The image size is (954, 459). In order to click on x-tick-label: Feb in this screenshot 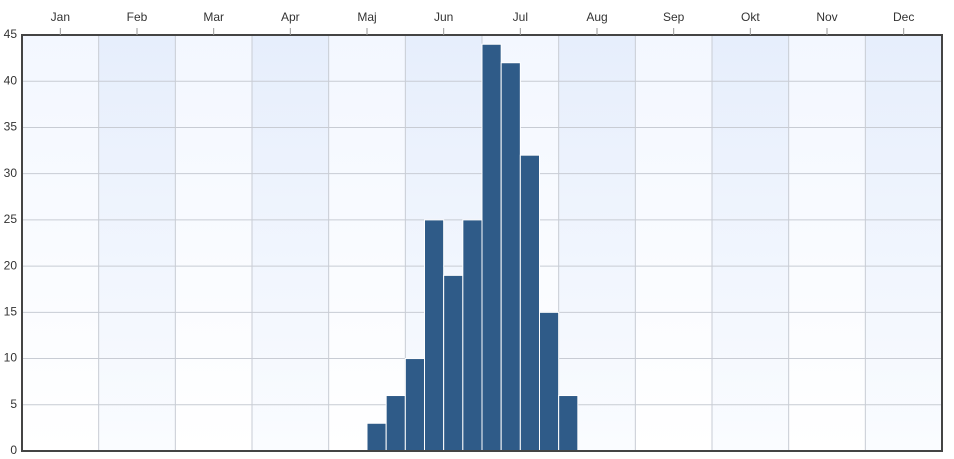, I will do `click(137, 17)`.